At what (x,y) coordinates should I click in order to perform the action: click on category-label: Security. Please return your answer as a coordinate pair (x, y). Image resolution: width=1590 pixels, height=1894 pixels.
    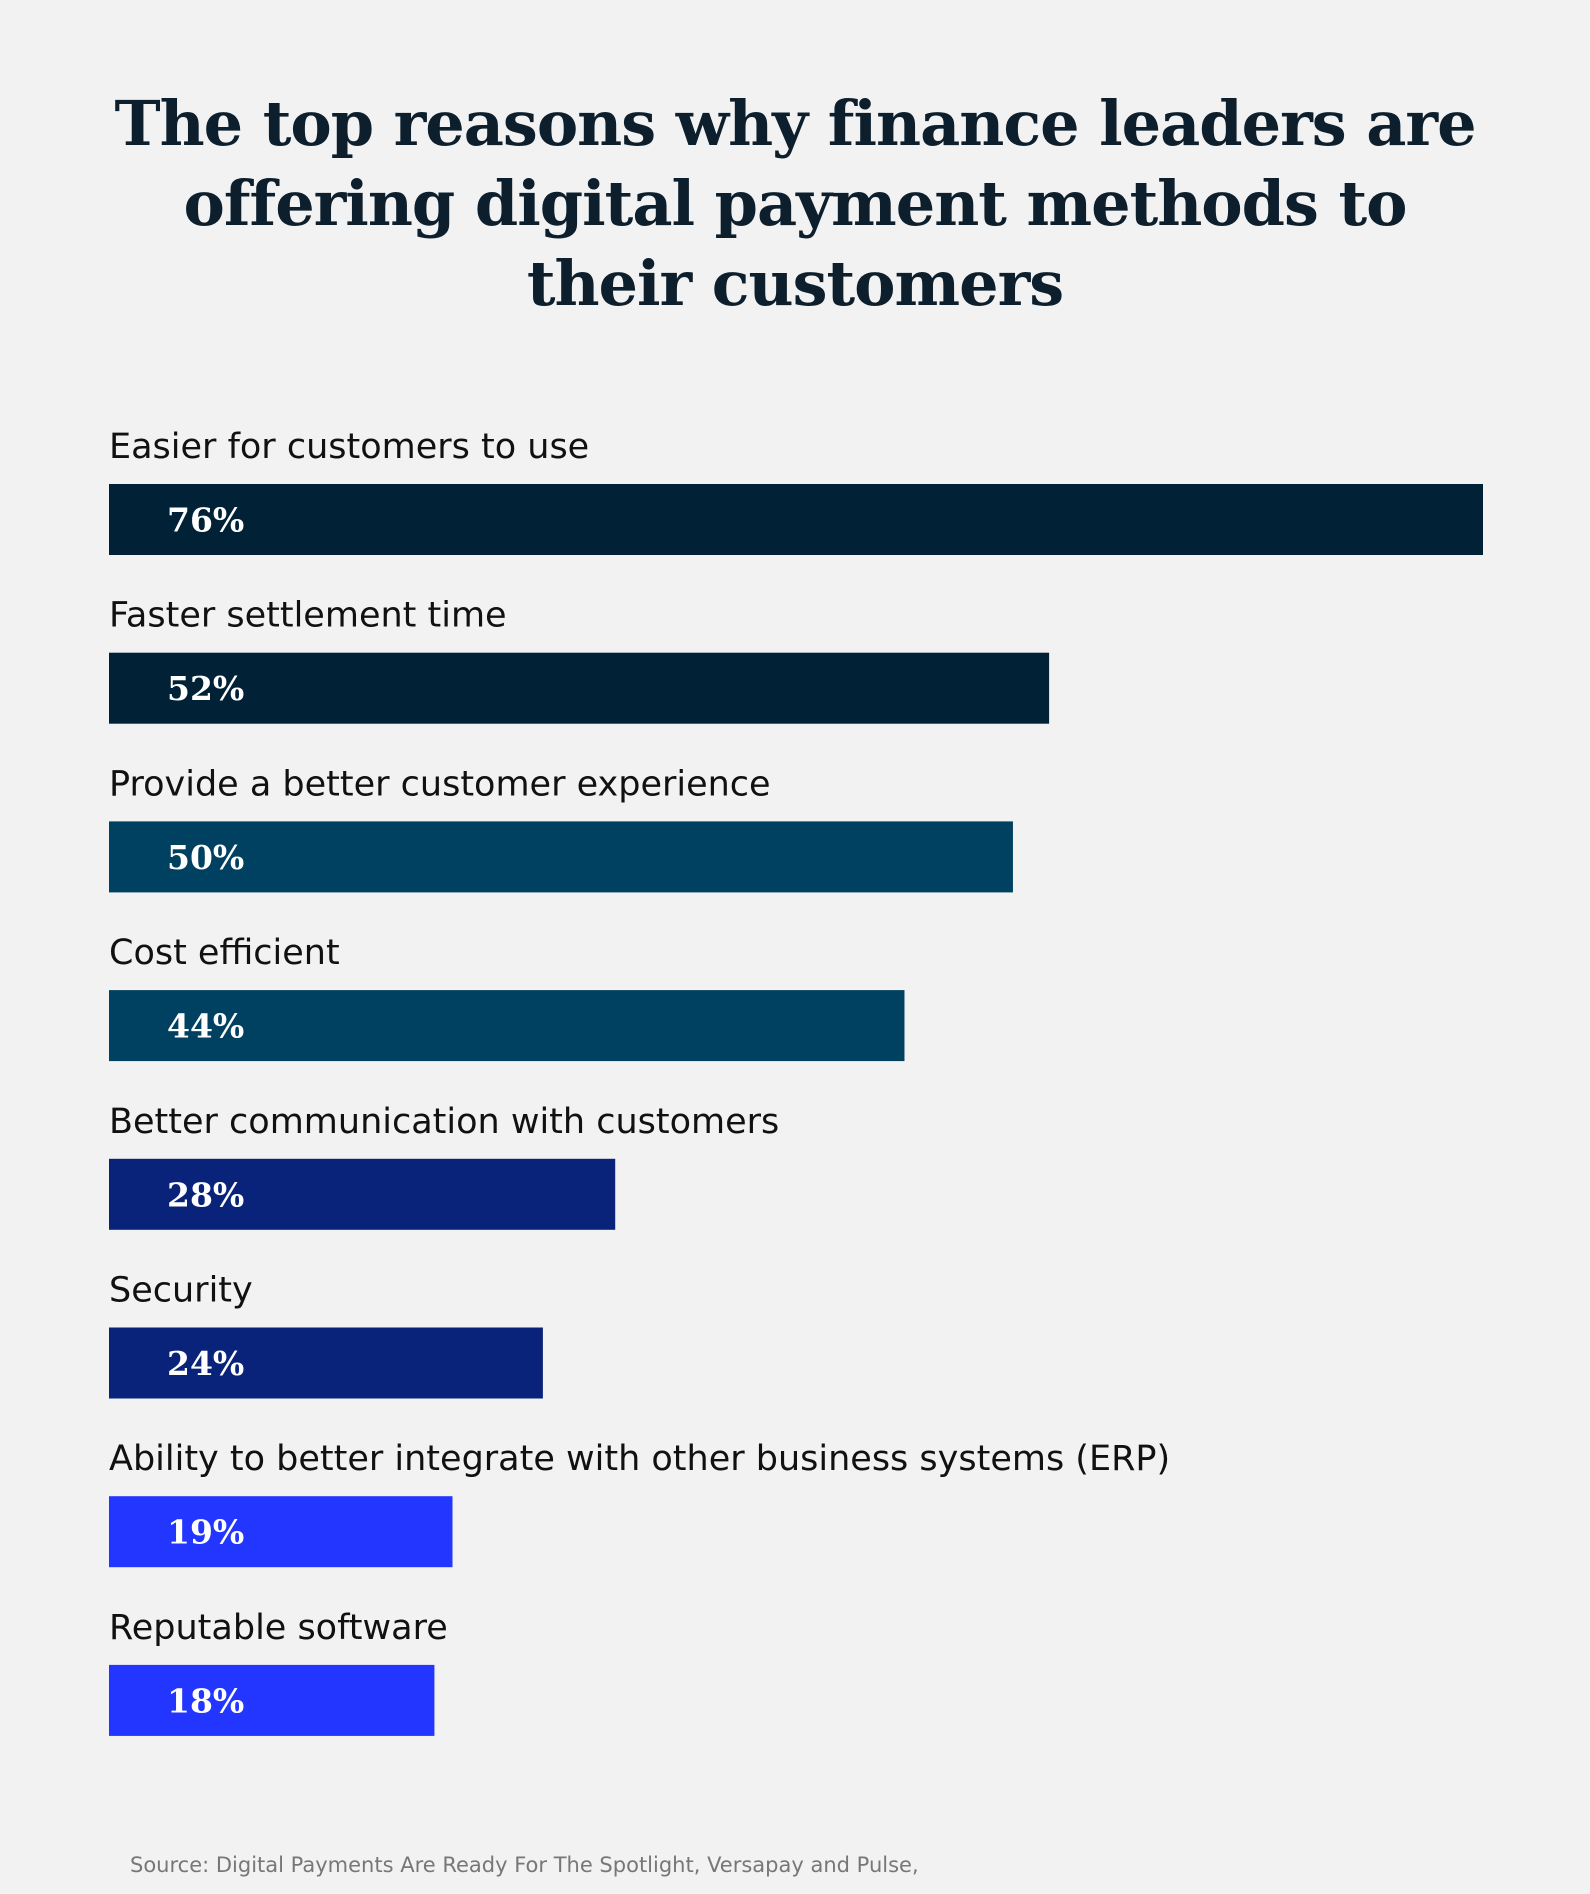
    Looking at the image, I should click on (181, 1291).